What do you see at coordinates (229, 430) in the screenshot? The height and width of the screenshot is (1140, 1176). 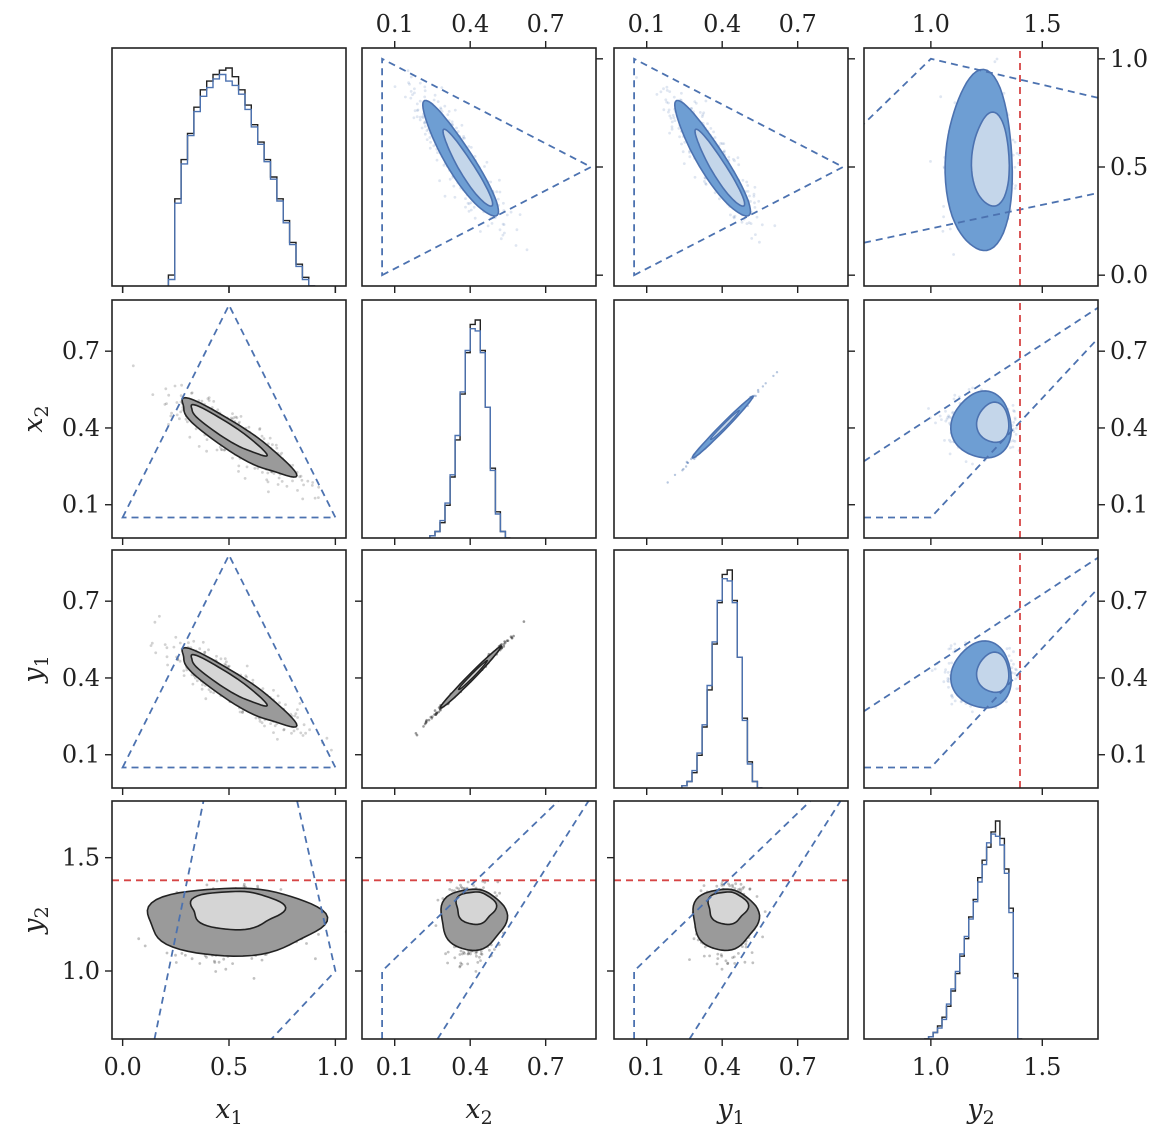 I see `contour-inner` at bounding box center [229, 430].